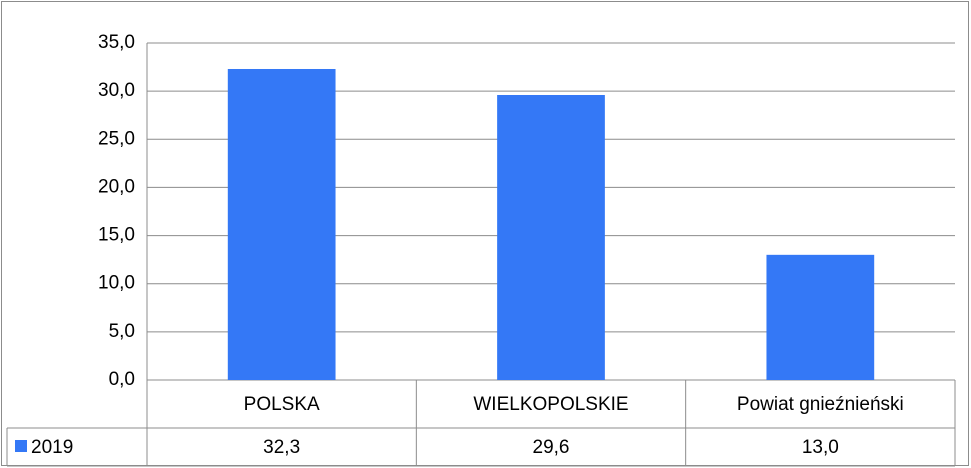 The height and width of the screenshot is (468, 971). Describe the element at coordinates (551, 447) in the screenshot. I see `data-label: 29,6` at that location.